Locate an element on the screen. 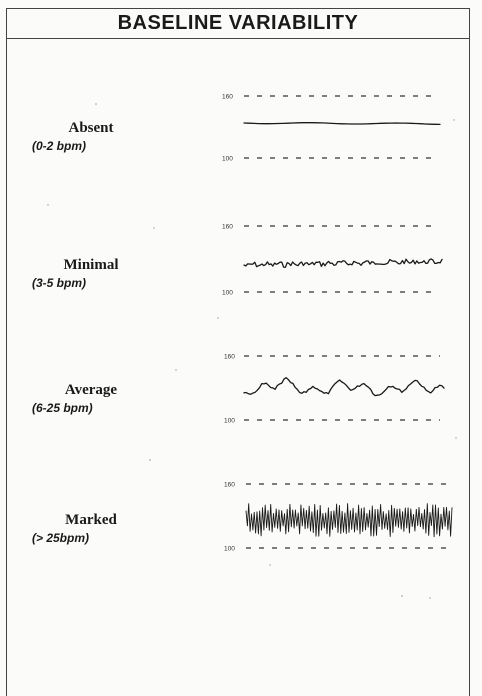 The width and height of the screenshot is (482, 696). tick-label-160-average: 160 is located at coordinates (229, 357).